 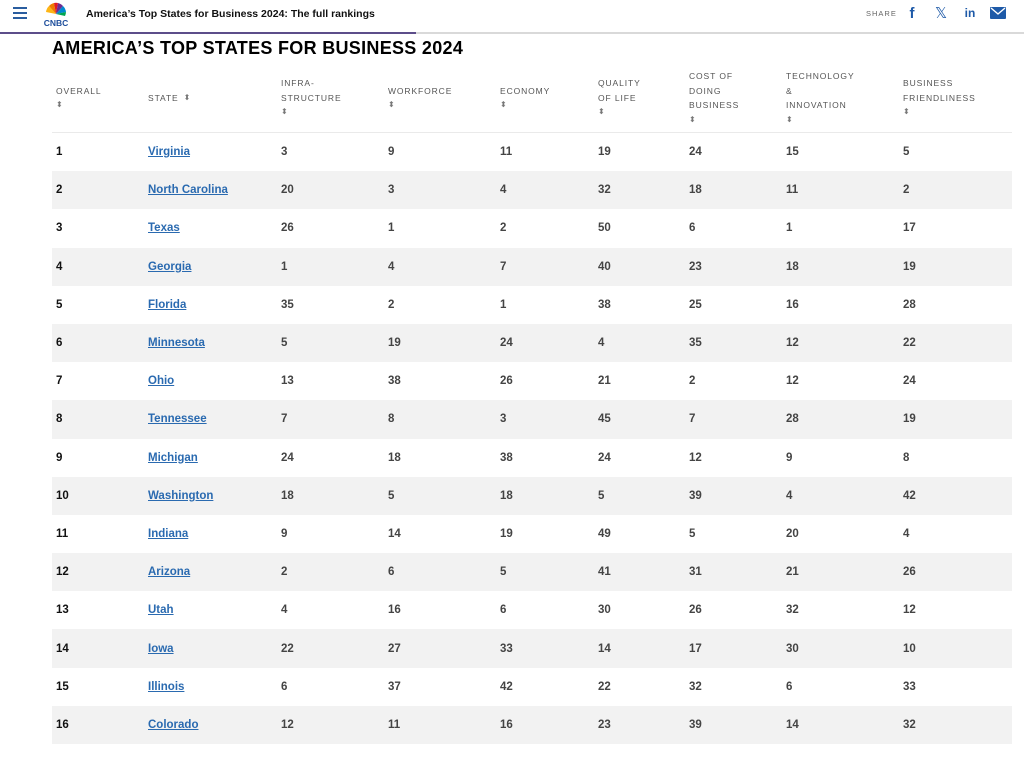 What do you see at coordinates (208, 33) in the screenshot?
I see `reading-progress-bar` at bounding box center [208, 33].